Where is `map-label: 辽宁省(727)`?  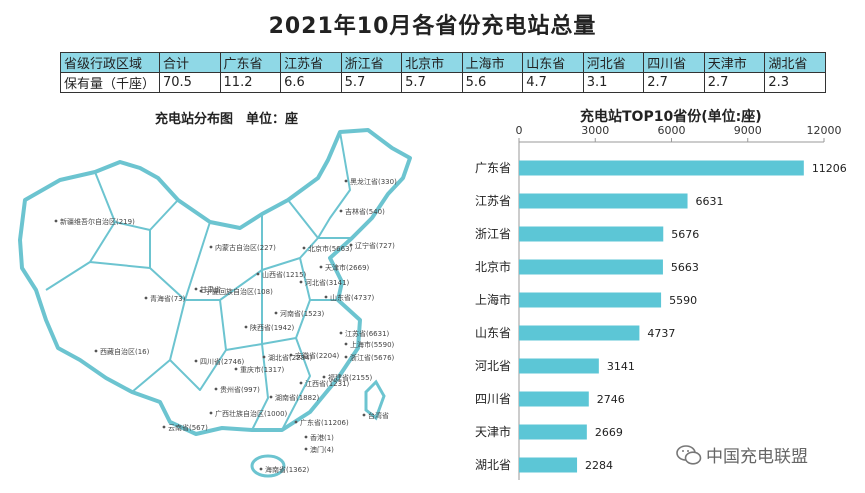
map-label: 辽宁省(727) is located at coordinates (375, 245).